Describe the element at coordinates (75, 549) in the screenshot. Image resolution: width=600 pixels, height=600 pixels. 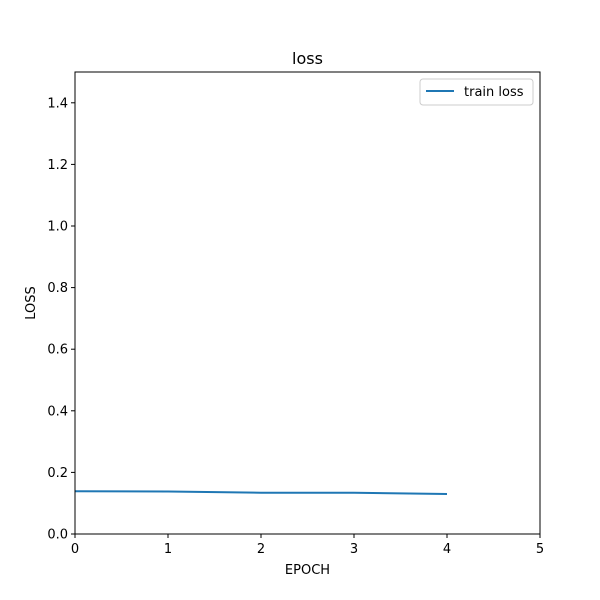
I see `x-tick-label: 0` at that location.